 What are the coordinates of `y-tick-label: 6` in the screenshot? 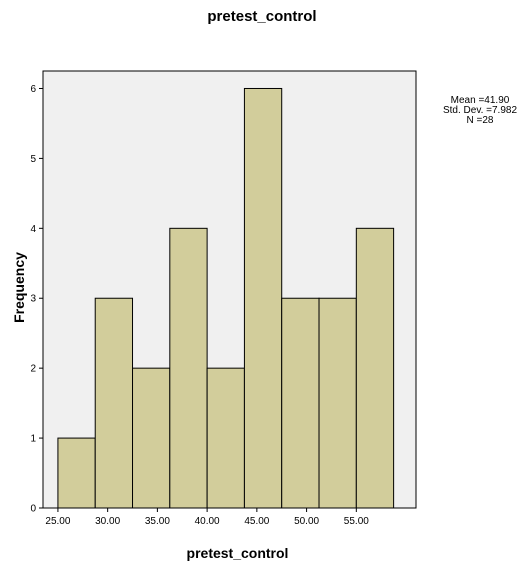 It's located at (33, 89).